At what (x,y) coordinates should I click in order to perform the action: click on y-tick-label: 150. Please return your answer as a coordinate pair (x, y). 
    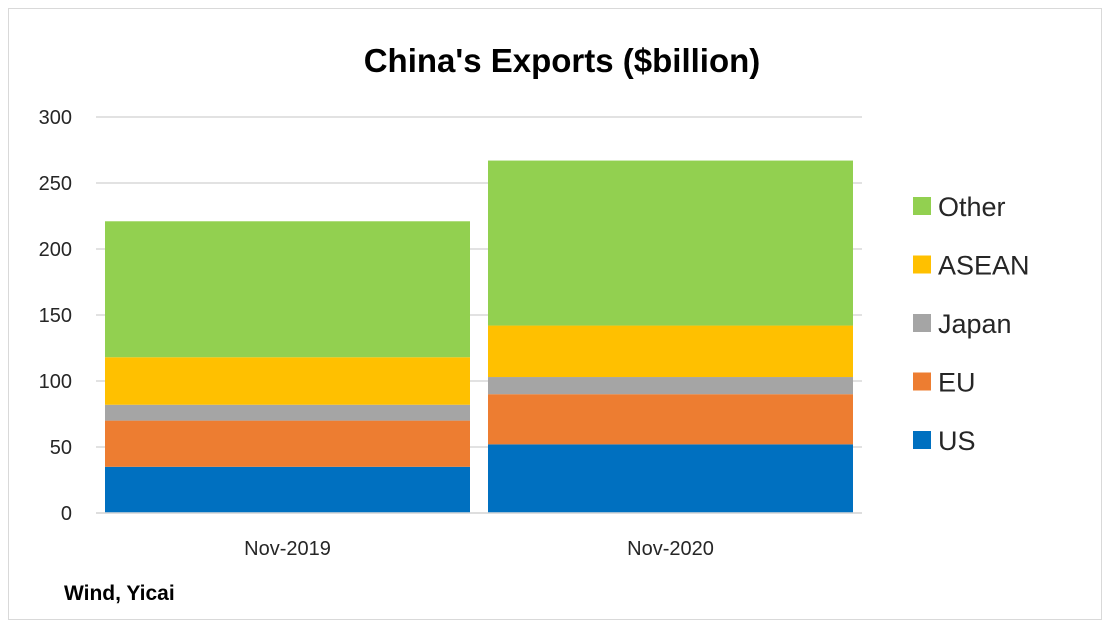
    Looking at the image, I should click on (55, 316).